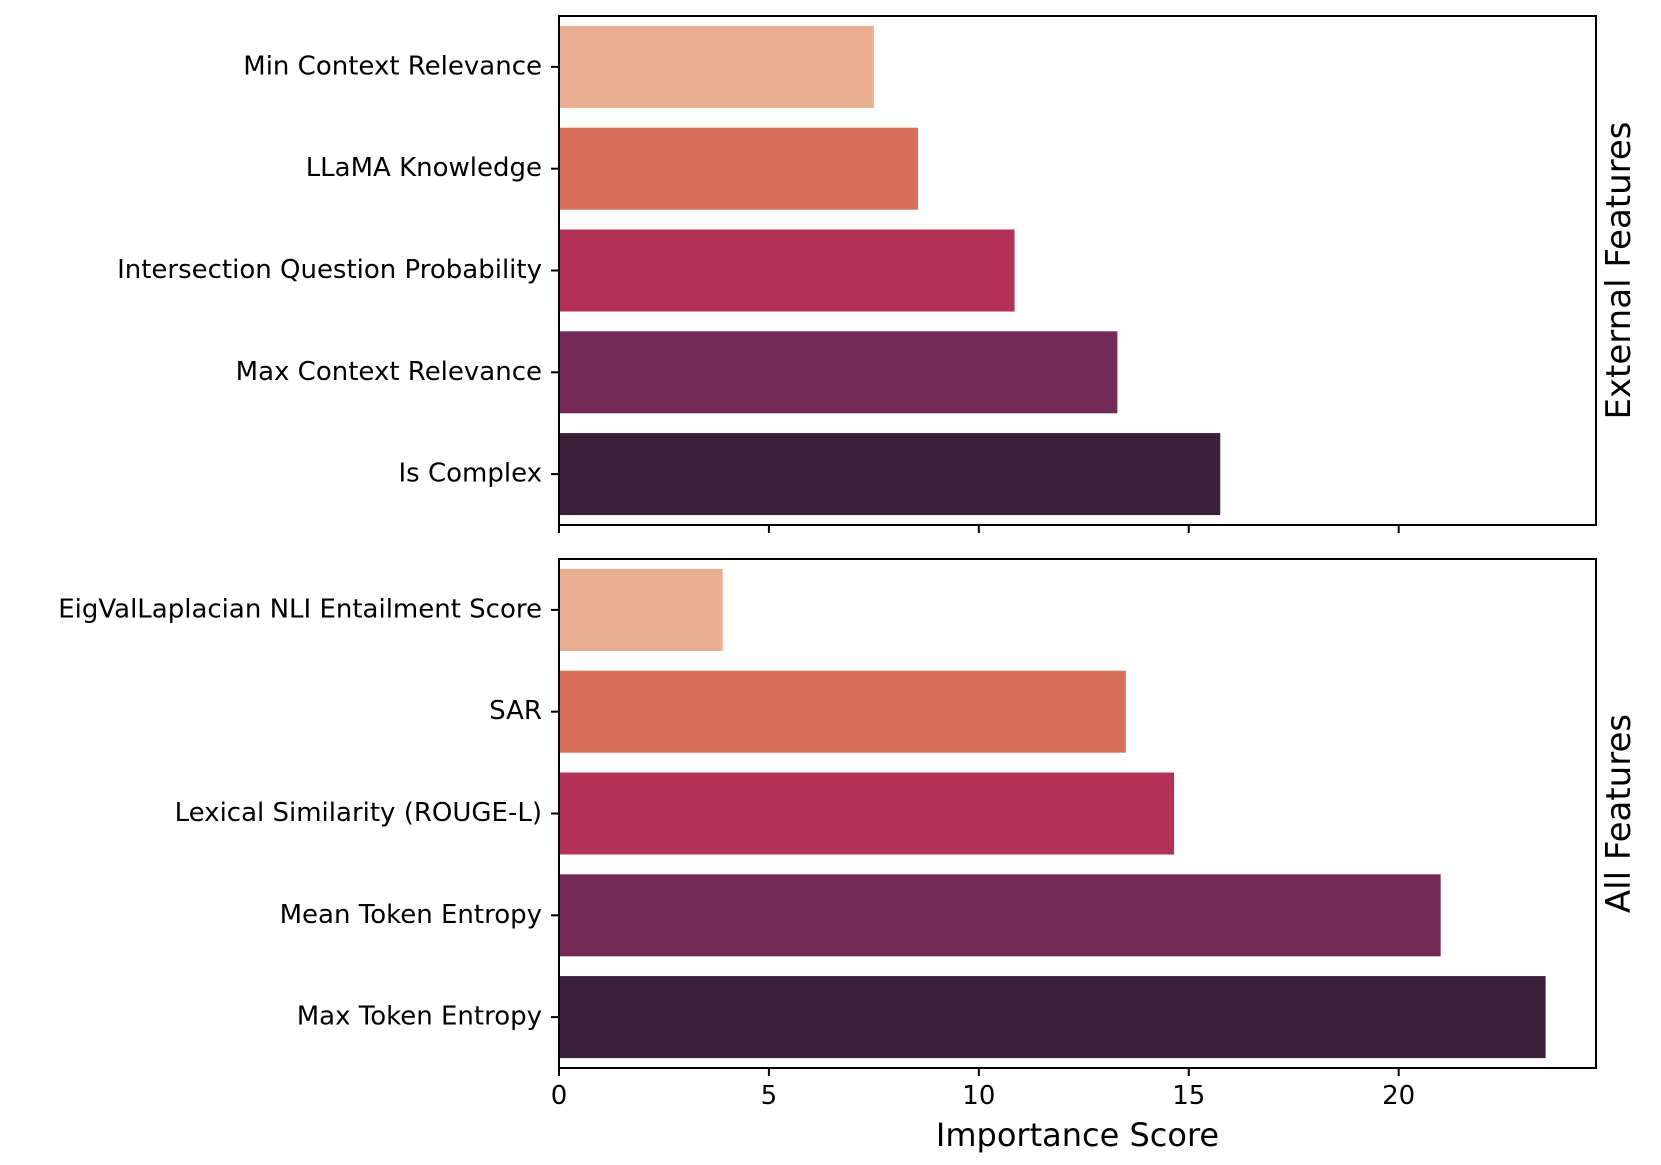 Image resolution: width=1661 pixels, height=1165 pixels. What do you see at coordinates (769, 1096) in the screenshot?
I see `x-tick-label: 5` at bounding box center [769, 1096].